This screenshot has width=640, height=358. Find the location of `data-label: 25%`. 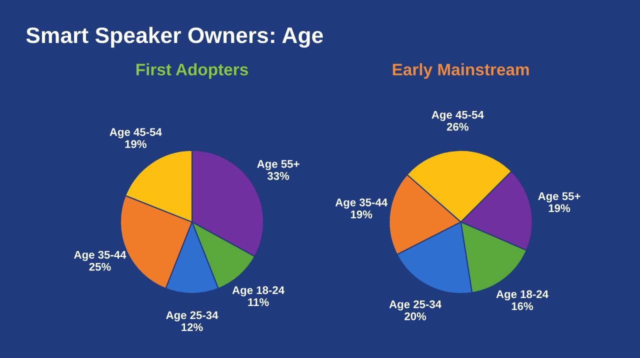

data-label: 25% is located at coordinates (100, 266).